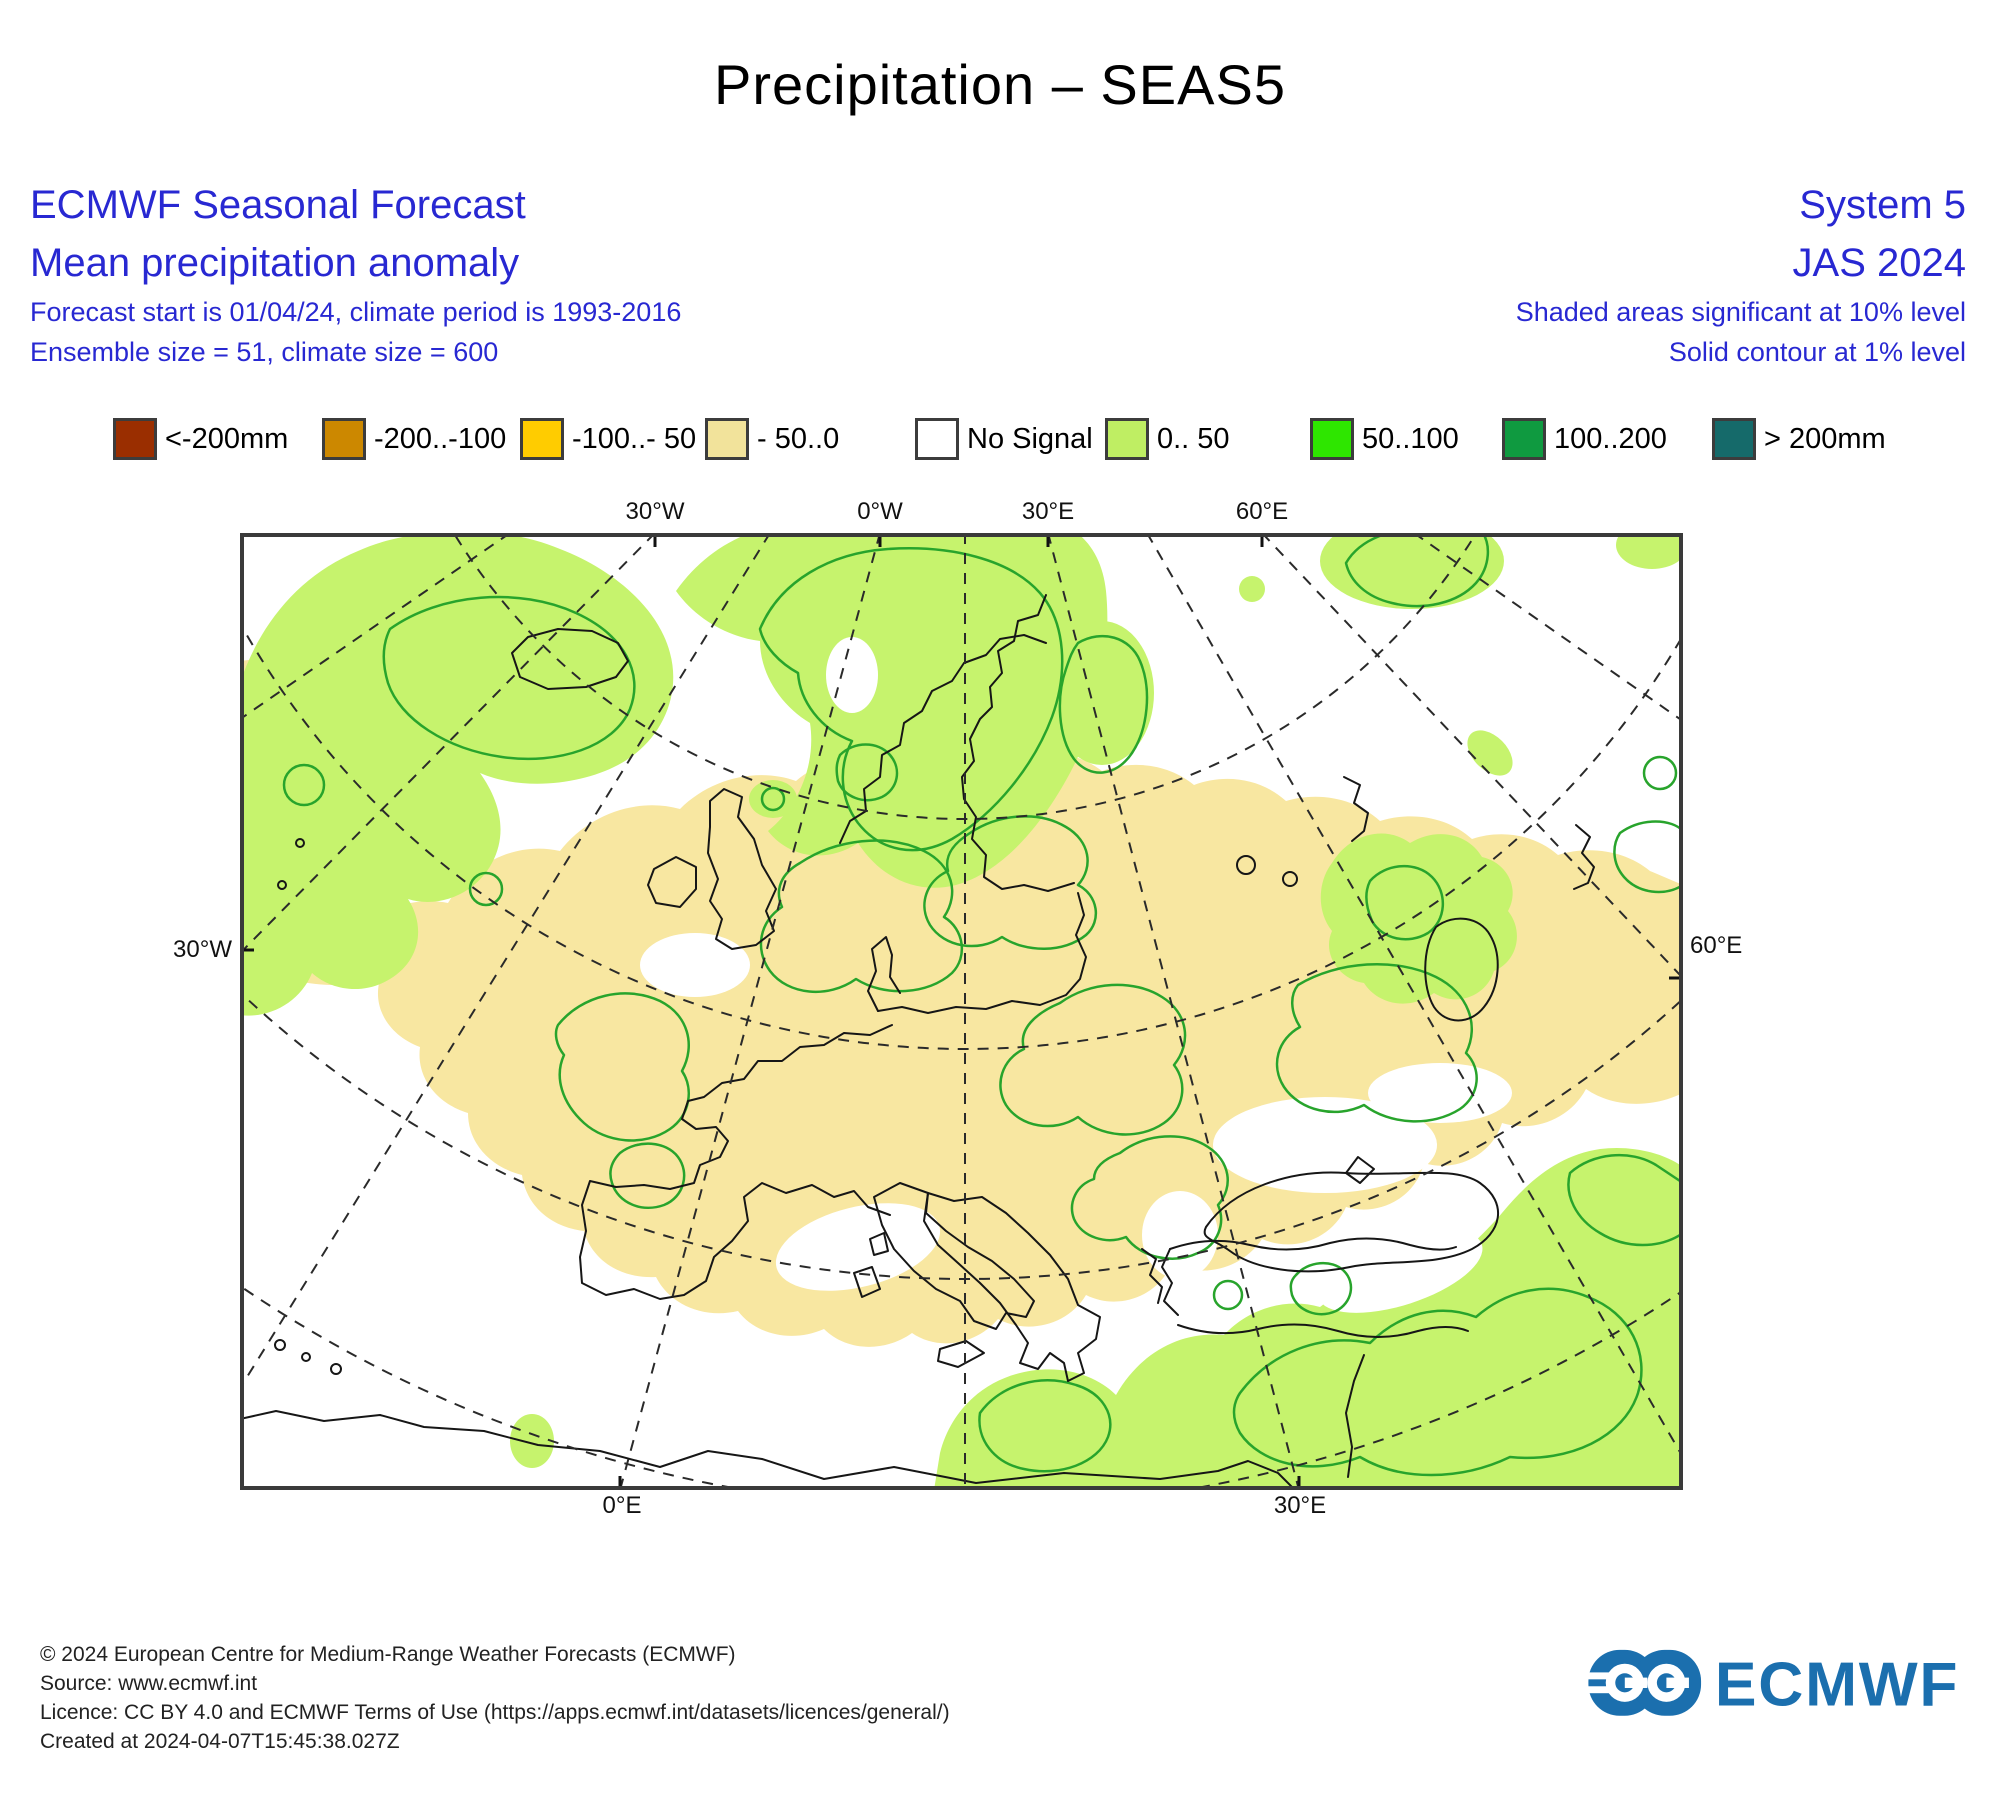  Describe the element at coordinates (1825, 438) in the screenshot. I see `legend-label: > 200mm` at that location.